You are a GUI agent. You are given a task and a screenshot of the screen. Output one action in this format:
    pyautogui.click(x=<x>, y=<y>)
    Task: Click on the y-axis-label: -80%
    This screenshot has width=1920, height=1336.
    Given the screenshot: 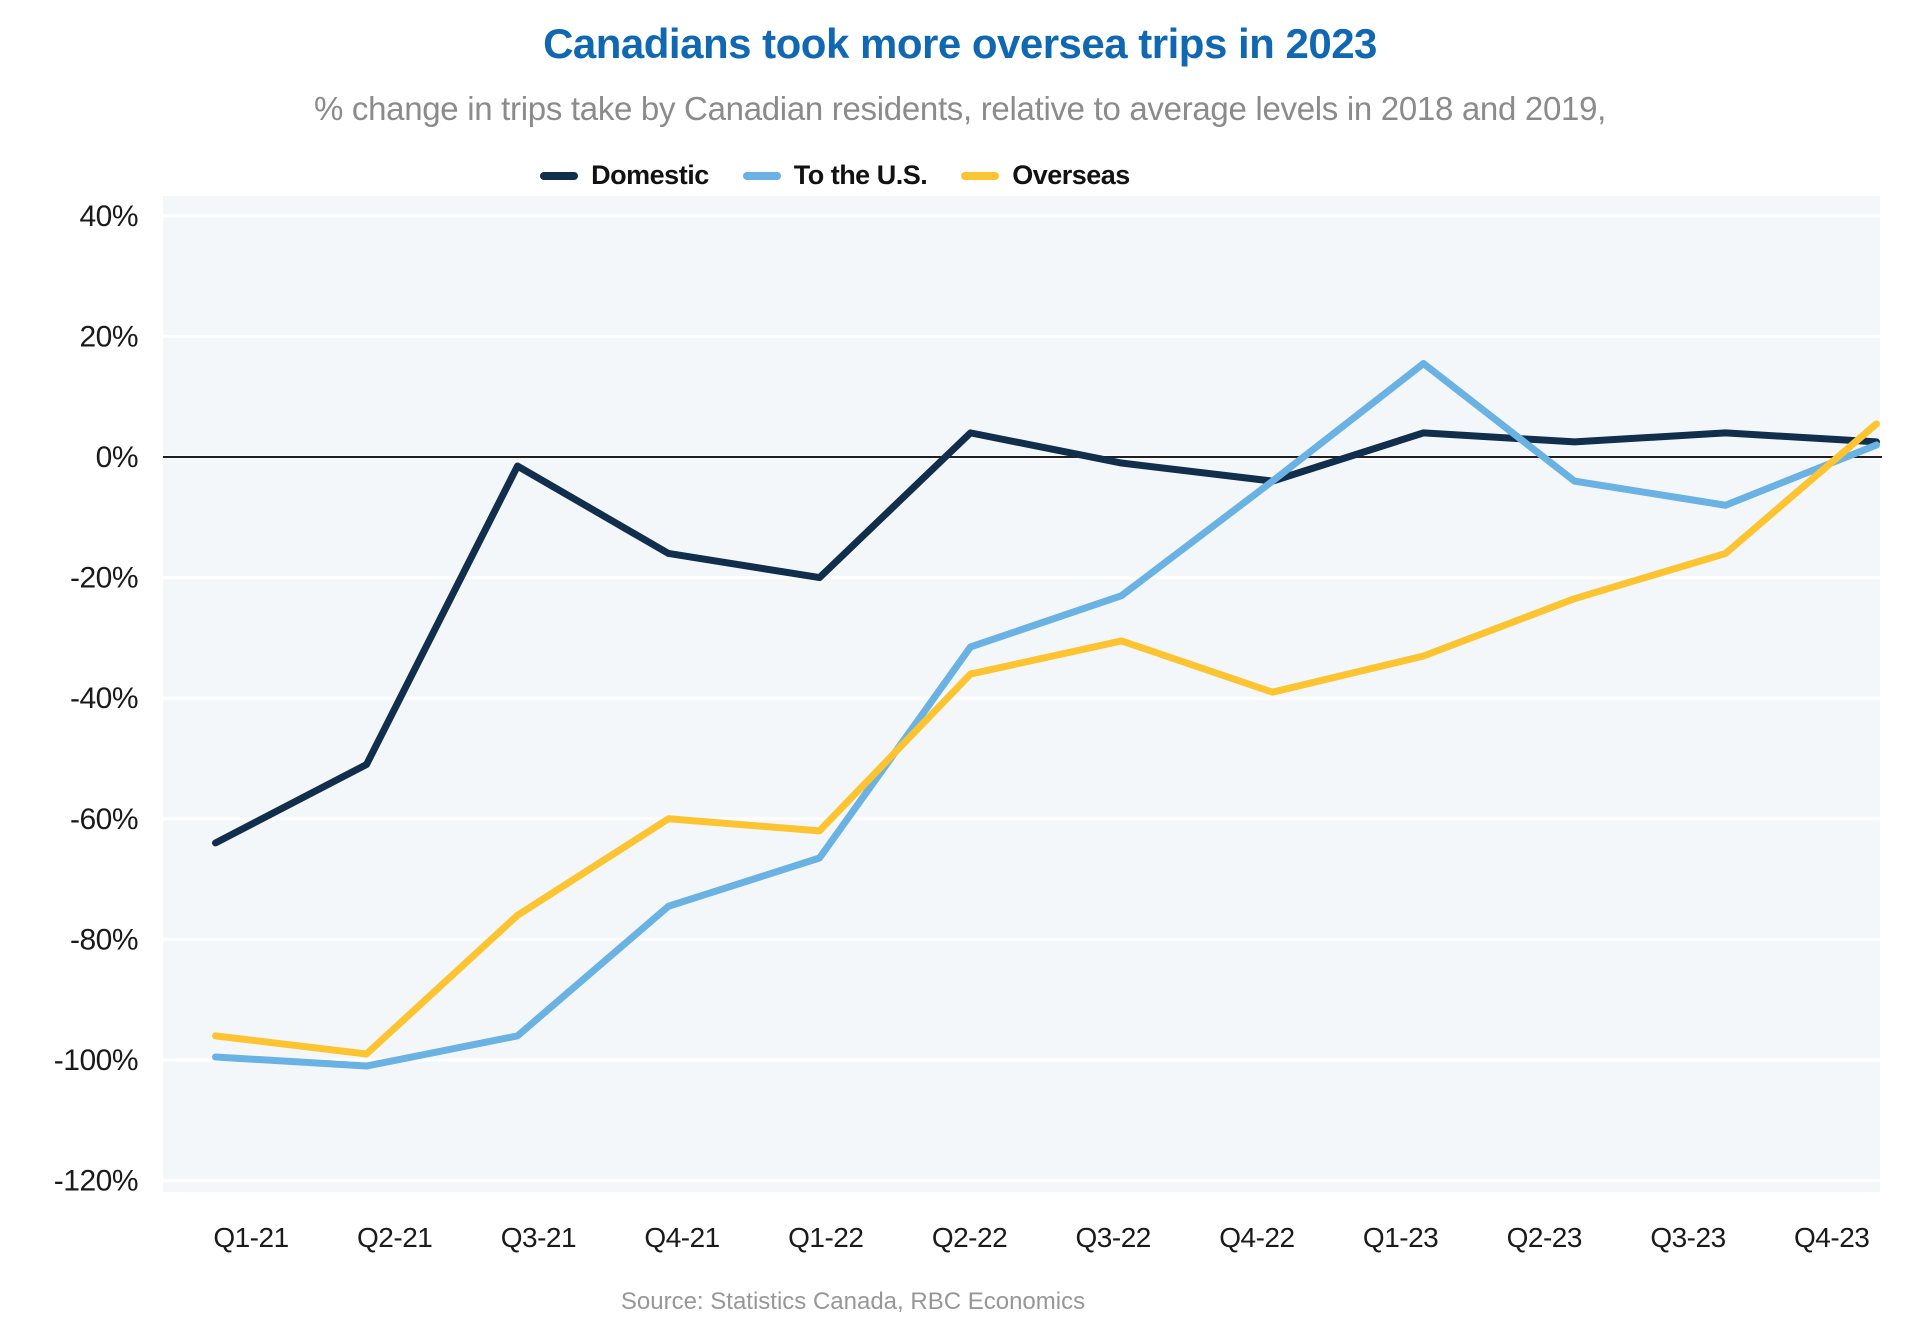 What is the action you would take?
    pyautogui.click(x=104, y=939)
    